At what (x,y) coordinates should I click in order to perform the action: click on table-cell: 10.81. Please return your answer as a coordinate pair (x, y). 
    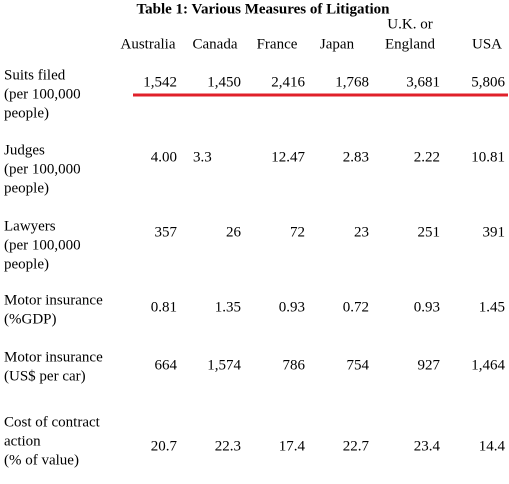
    Looking at the image, I should click on (488, 157).